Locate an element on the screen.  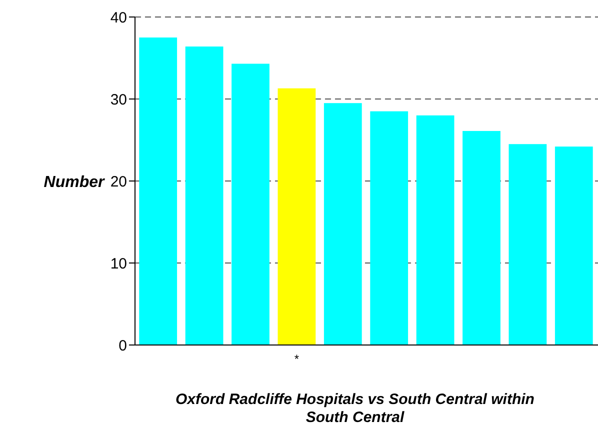
y-tick-label: 30 is located at coordinates (118, 99).